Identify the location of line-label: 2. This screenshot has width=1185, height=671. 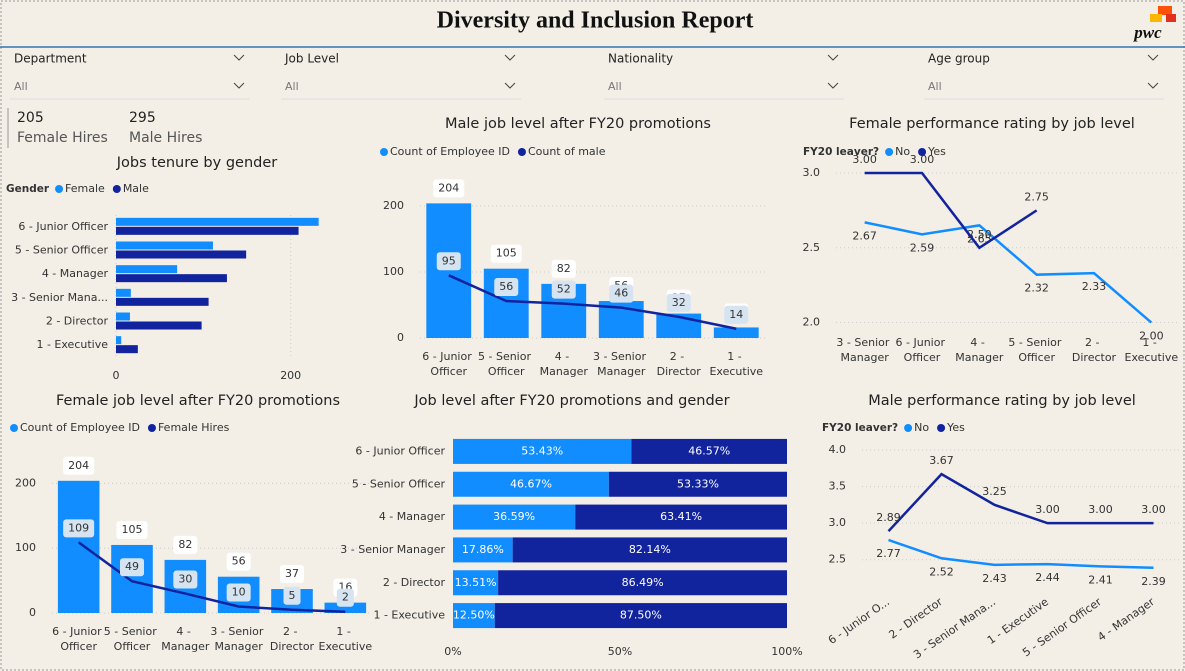
(345, 597).